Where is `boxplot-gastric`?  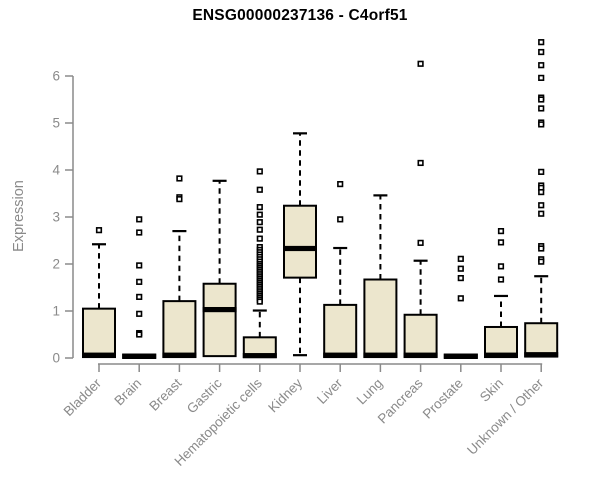
boxplot-gastric is located at coordinates (219, 268).